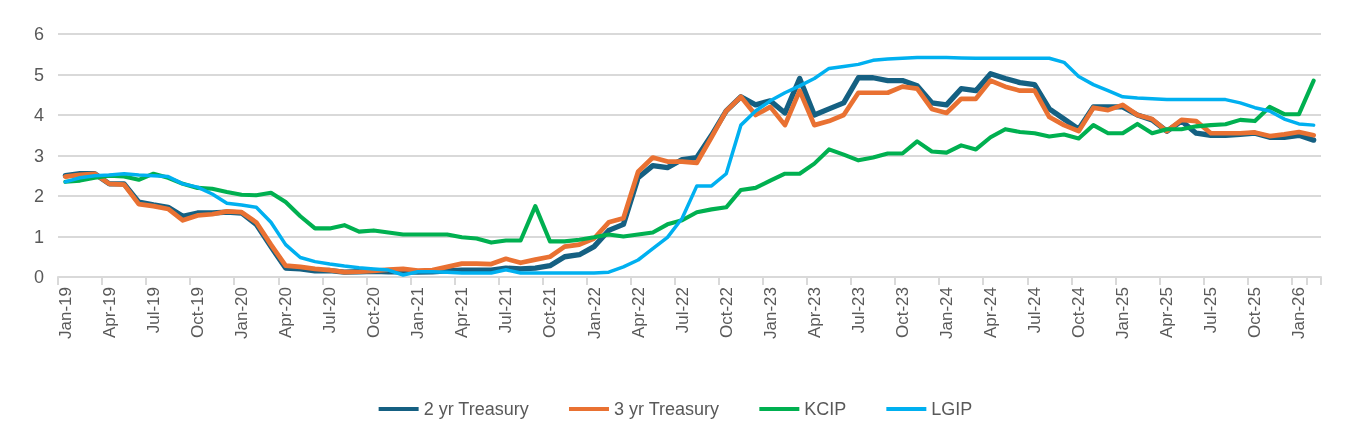 This screenshot has height=441, width=1351. Describe the element at coordinates (947, 313) in the screenshot. I see `x-tick-label: Jan-24` at that location.